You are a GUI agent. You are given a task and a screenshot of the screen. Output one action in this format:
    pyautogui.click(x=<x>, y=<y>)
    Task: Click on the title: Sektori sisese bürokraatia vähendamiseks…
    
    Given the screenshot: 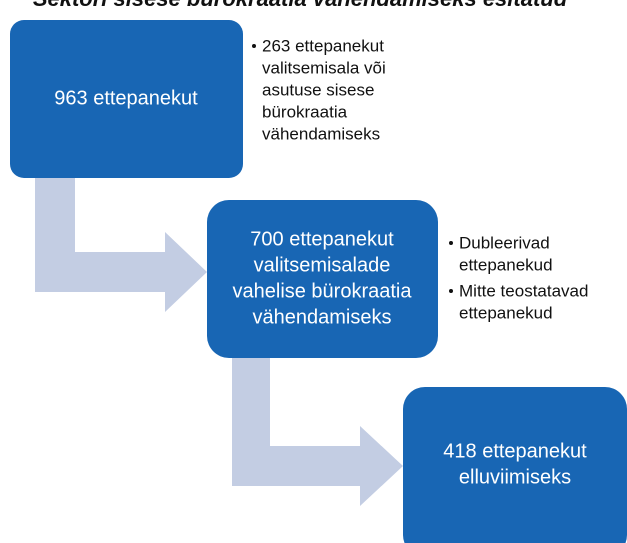 What is the action you would take?
    pyautogui.click(x=300, y=5)
    